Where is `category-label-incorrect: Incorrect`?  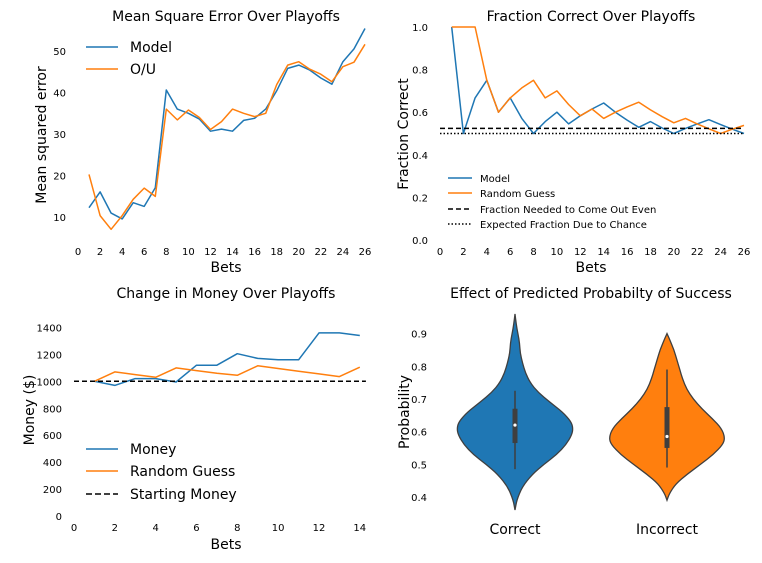
category-label-incorrect: Incorrect is located at coordinates (667, 530).